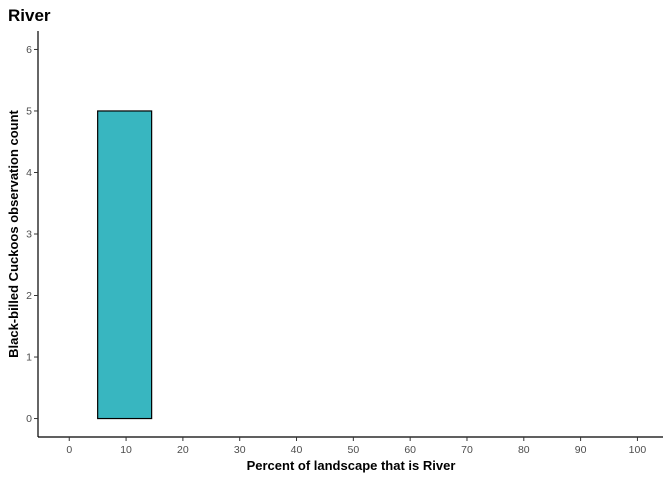 The image size is (672, 480). I want to click on x-tick-label: 50, so click(353, 450).